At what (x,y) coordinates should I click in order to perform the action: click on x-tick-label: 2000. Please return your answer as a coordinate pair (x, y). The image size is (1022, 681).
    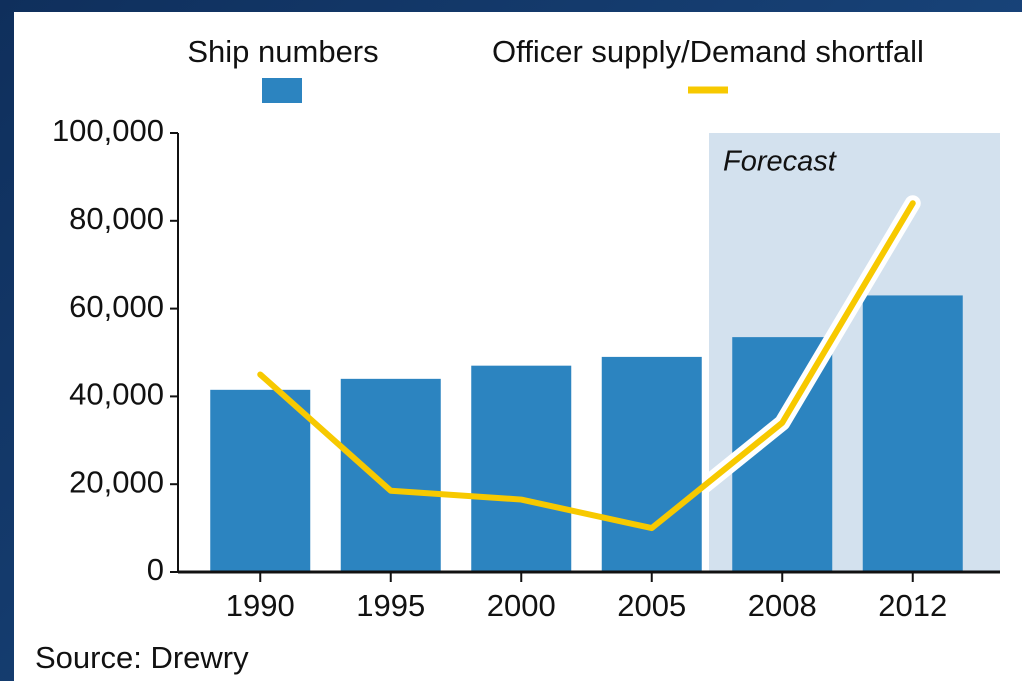
    Looking at the image, I should click on (521, 605).